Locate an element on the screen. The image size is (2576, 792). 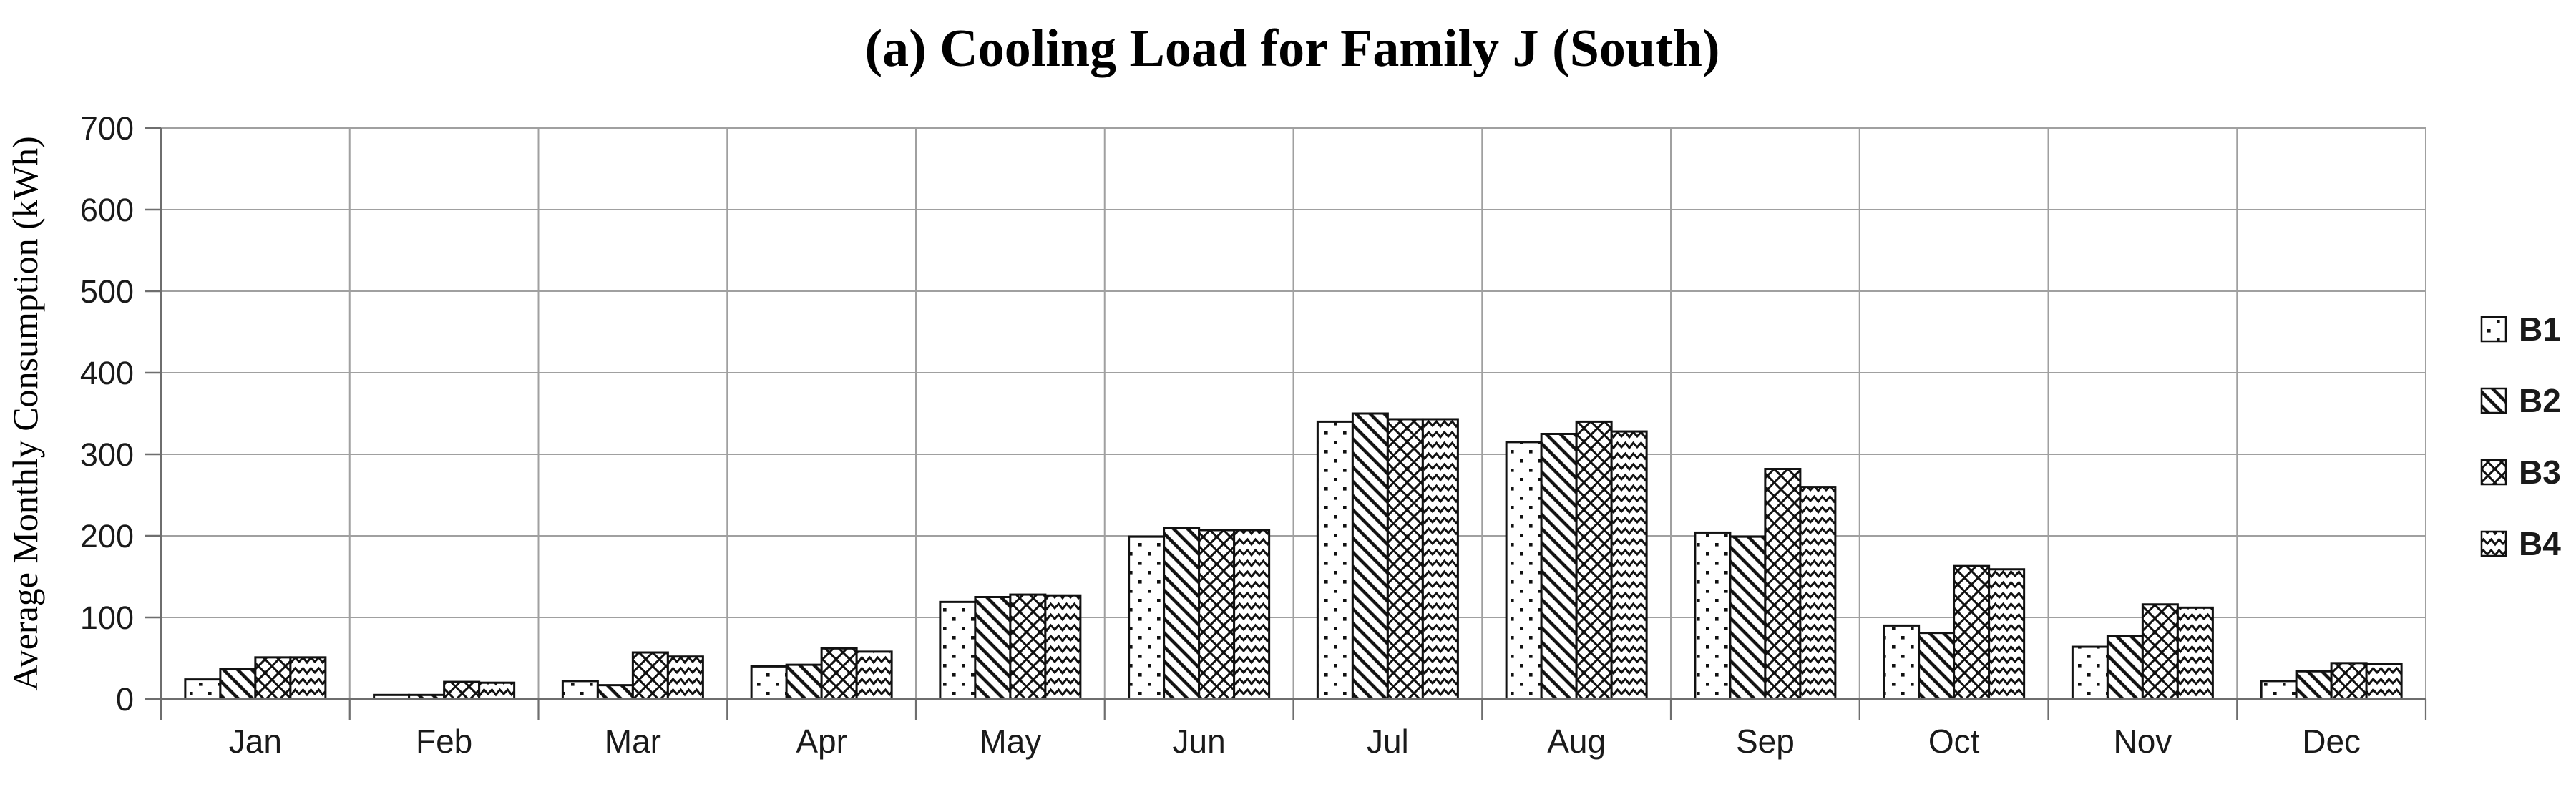
bar-B1-Aug is located at coordinates (1524, 570).